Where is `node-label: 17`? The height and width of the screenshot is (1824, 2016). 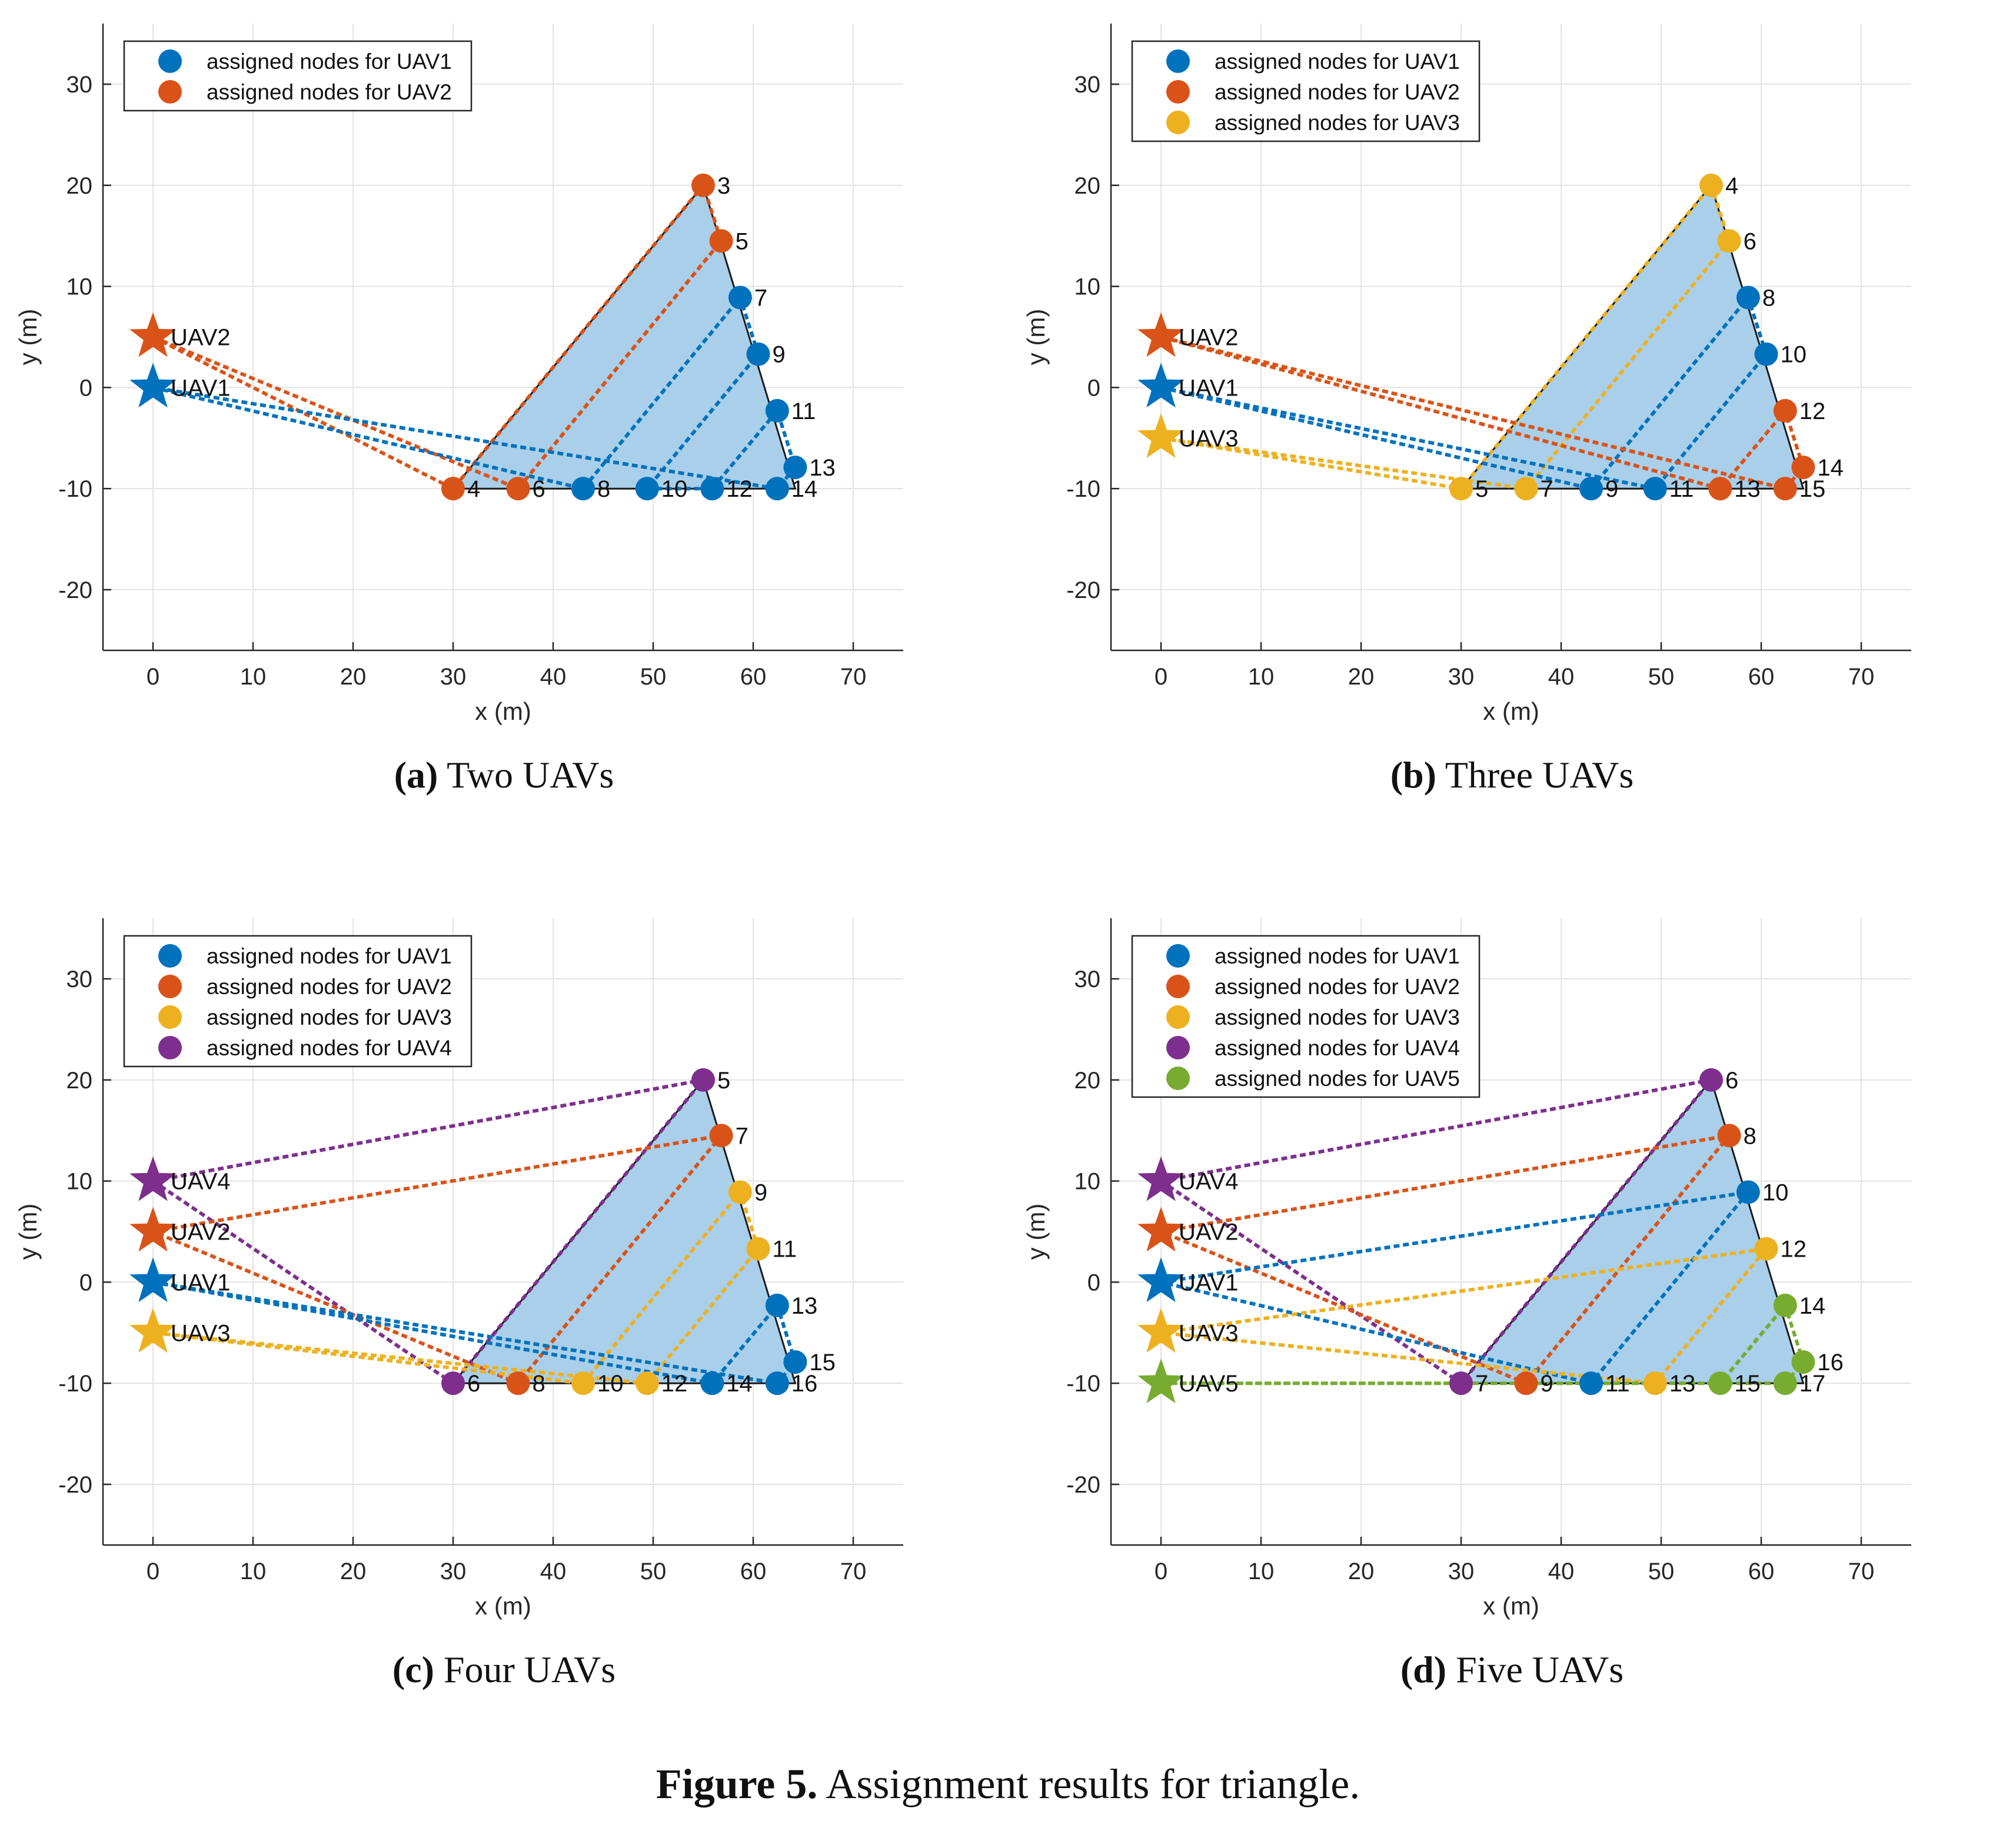 node-label: 17 is located at coordinates (1812, 1384).